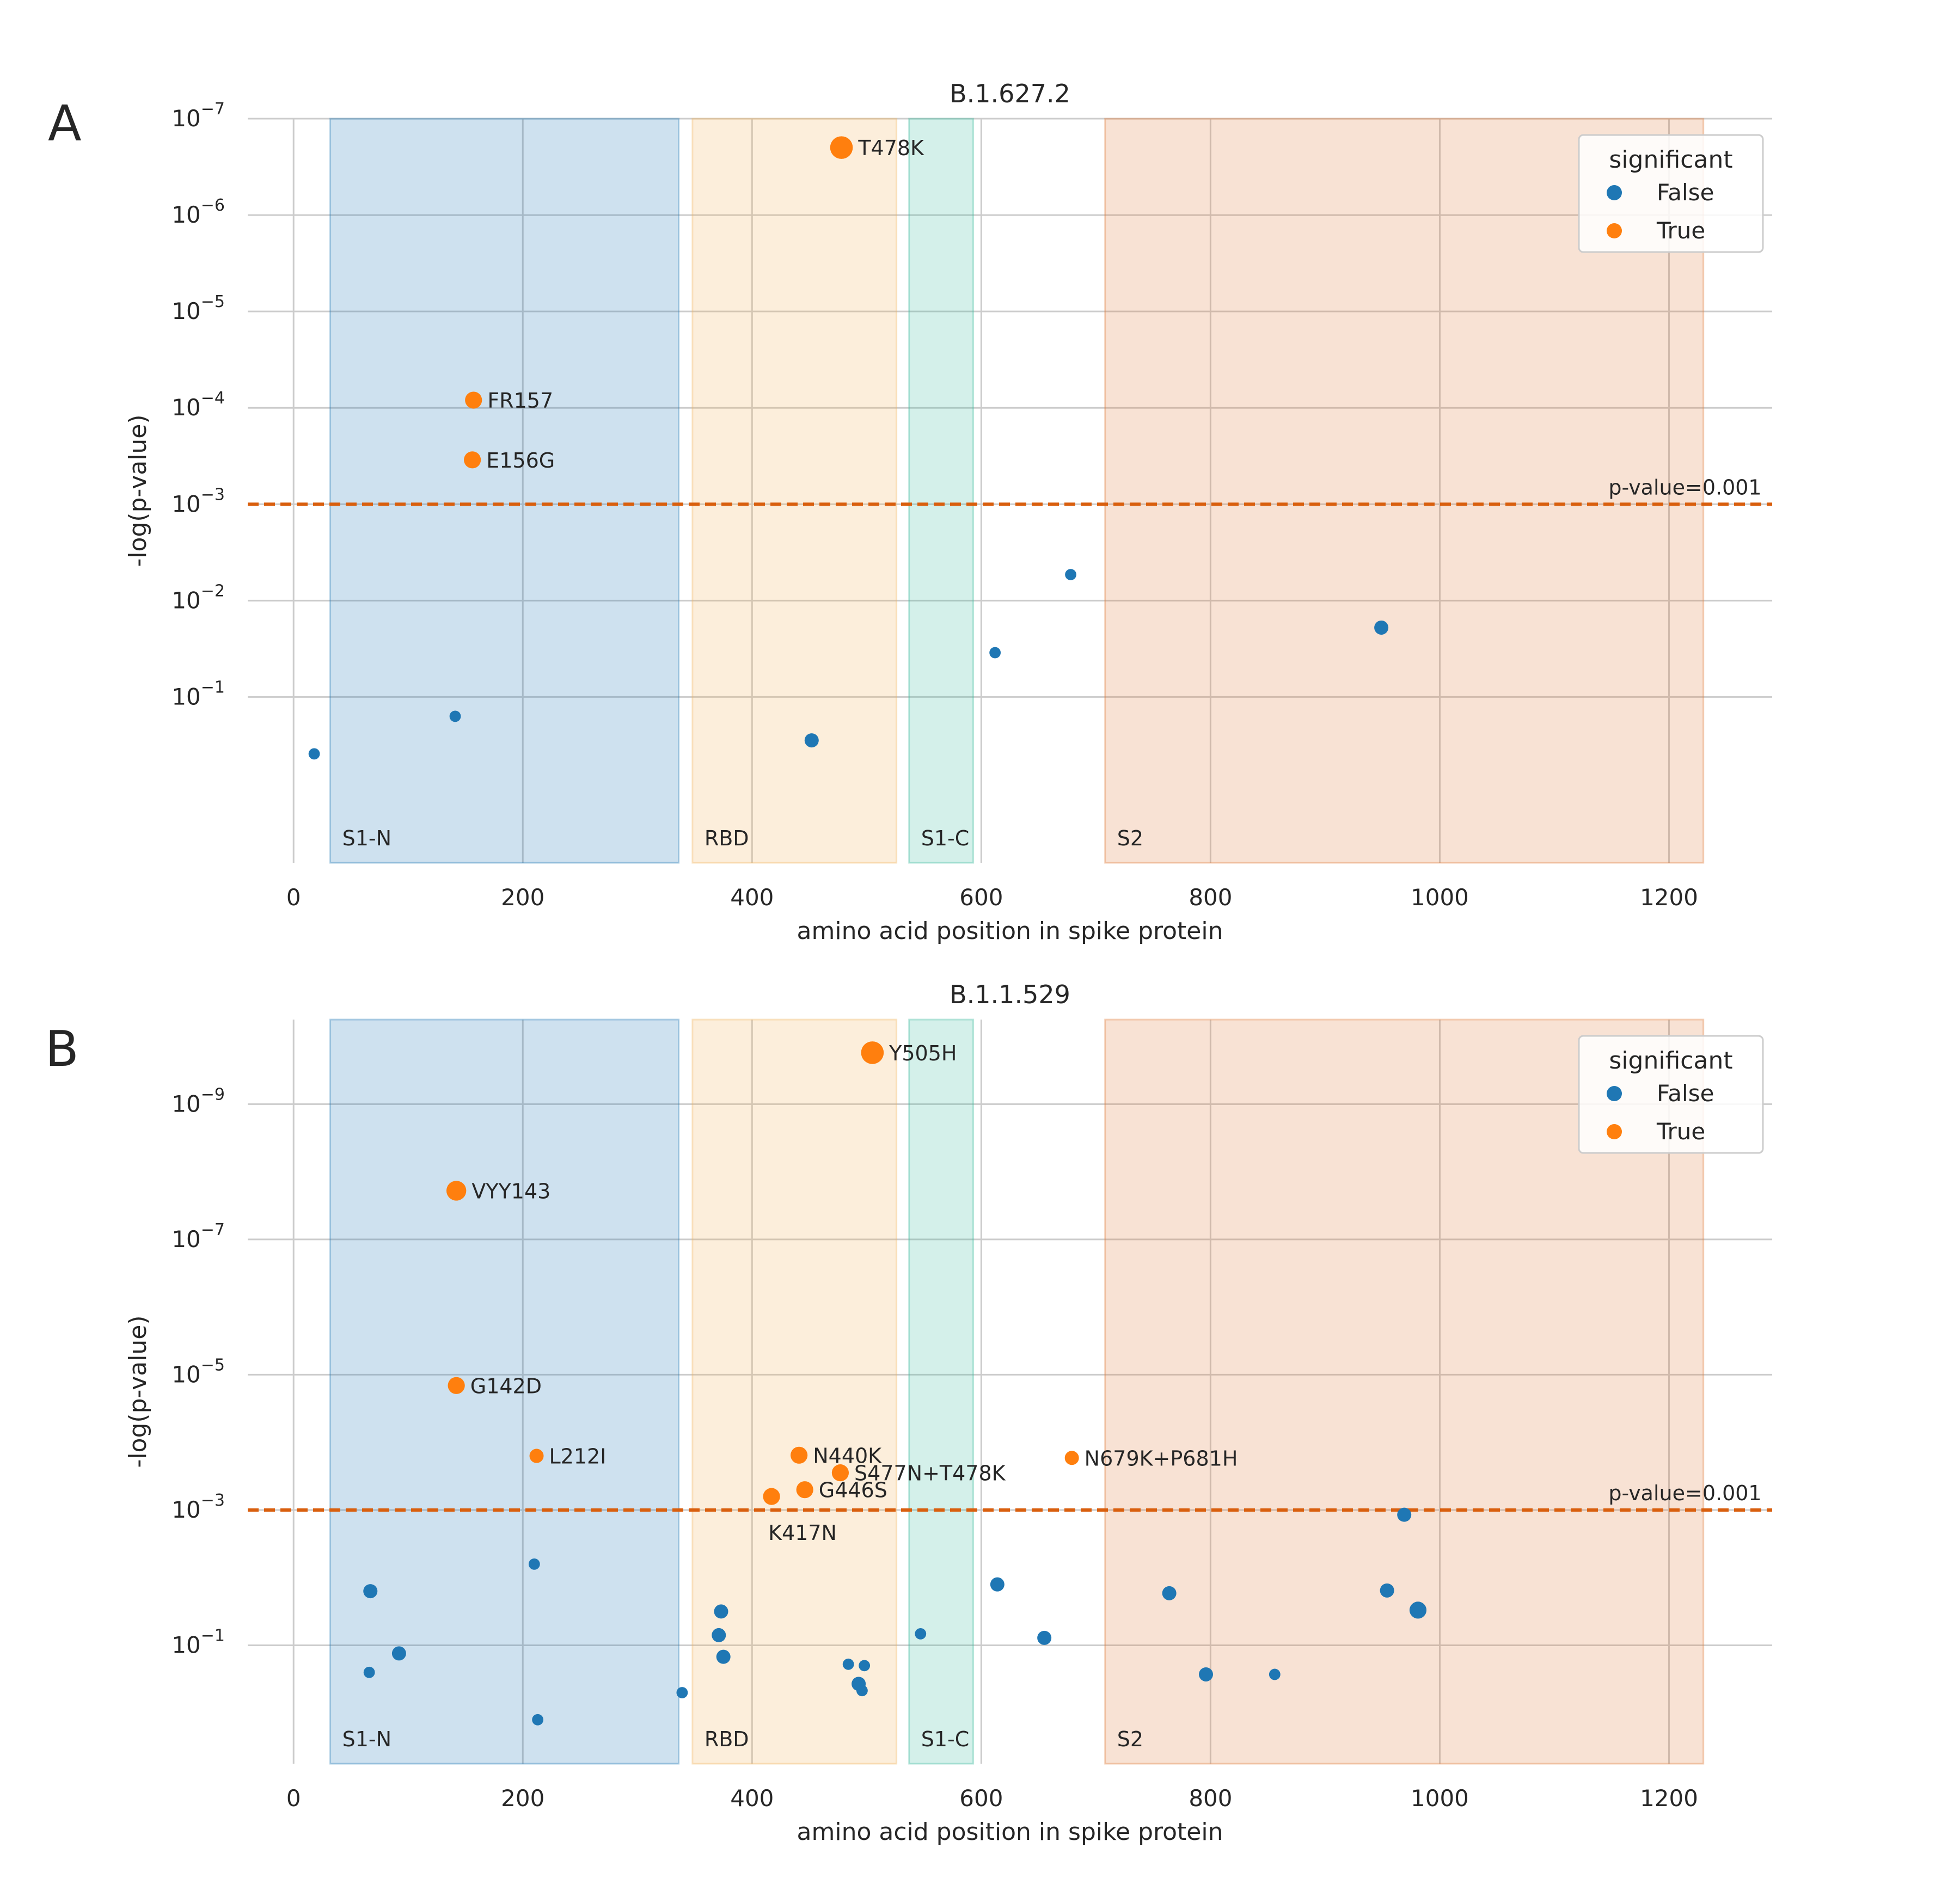 This screenshot has height=1878, width=1960. I want to click on threshold-label: p-value=0.001, so click(1684, 1493).